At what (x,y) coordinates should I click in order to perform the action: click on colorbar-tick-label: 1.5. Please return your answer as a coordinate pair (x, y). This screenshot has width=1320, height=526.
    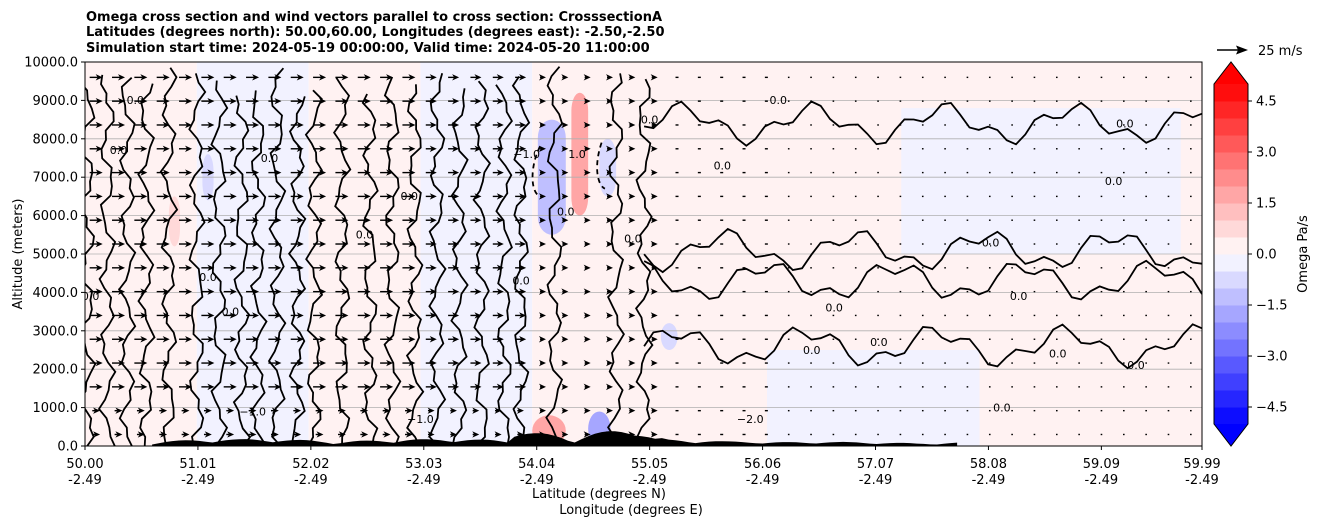
    Looking at the image, I should click on (1266, 204).